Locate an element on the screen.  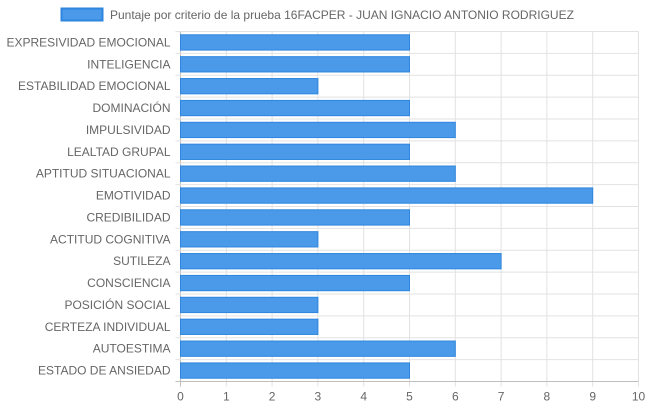
category-label: ESTADO DE ANSIEDAD is located at coordinates (104, 371).